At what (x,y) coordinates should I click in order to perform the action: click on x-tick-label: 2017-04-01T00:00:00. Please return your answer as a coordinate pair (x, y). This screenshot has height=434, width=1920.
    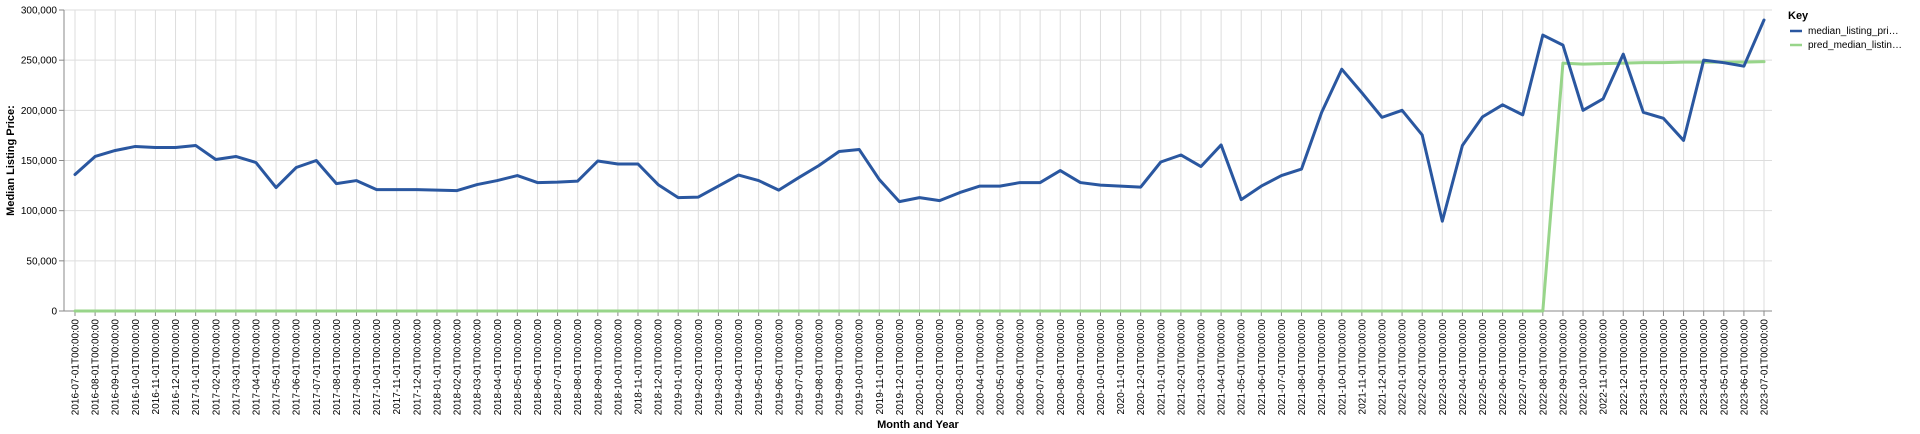
    Looking at the image, I should click on (256, 367).